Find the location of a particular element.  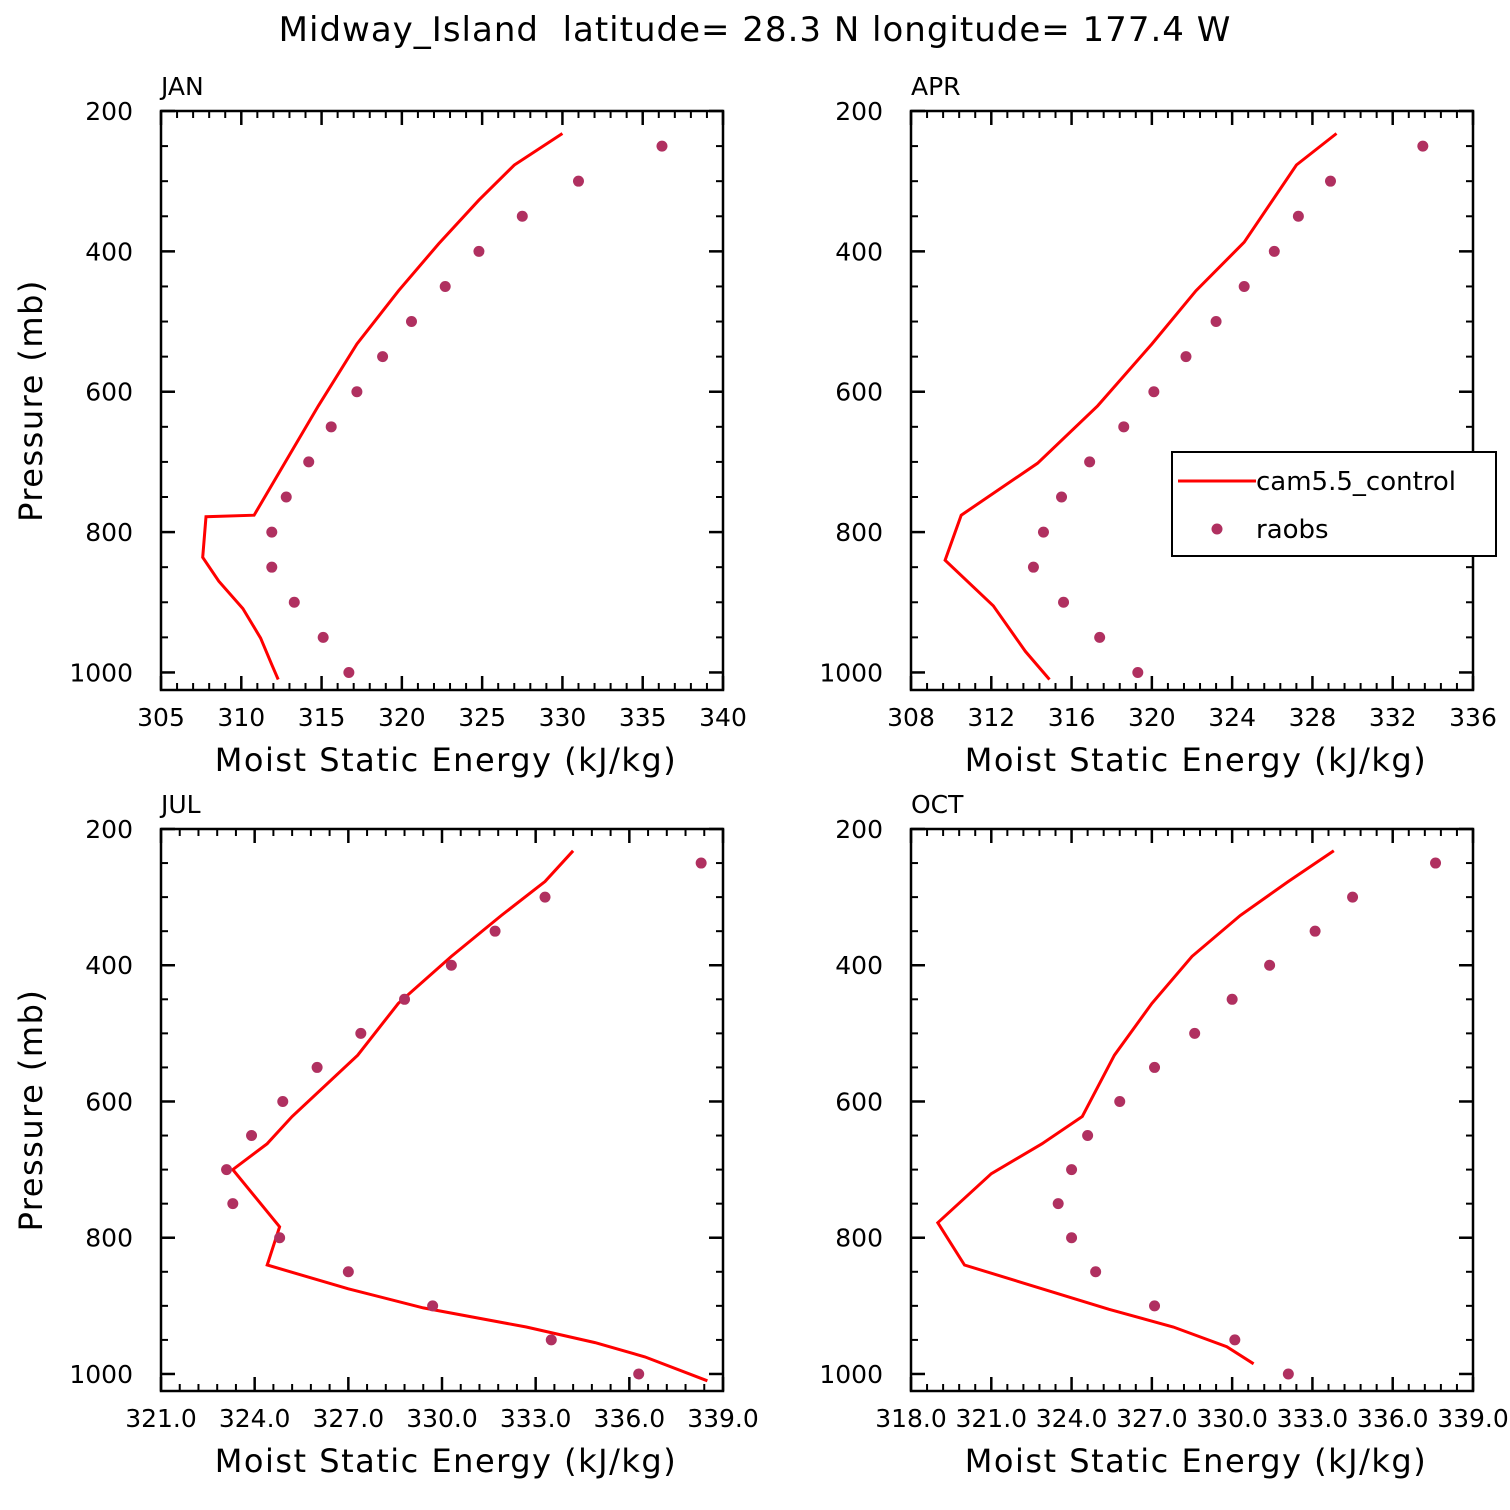

legend-marker-swatch is located at coordinates (1217, 529).